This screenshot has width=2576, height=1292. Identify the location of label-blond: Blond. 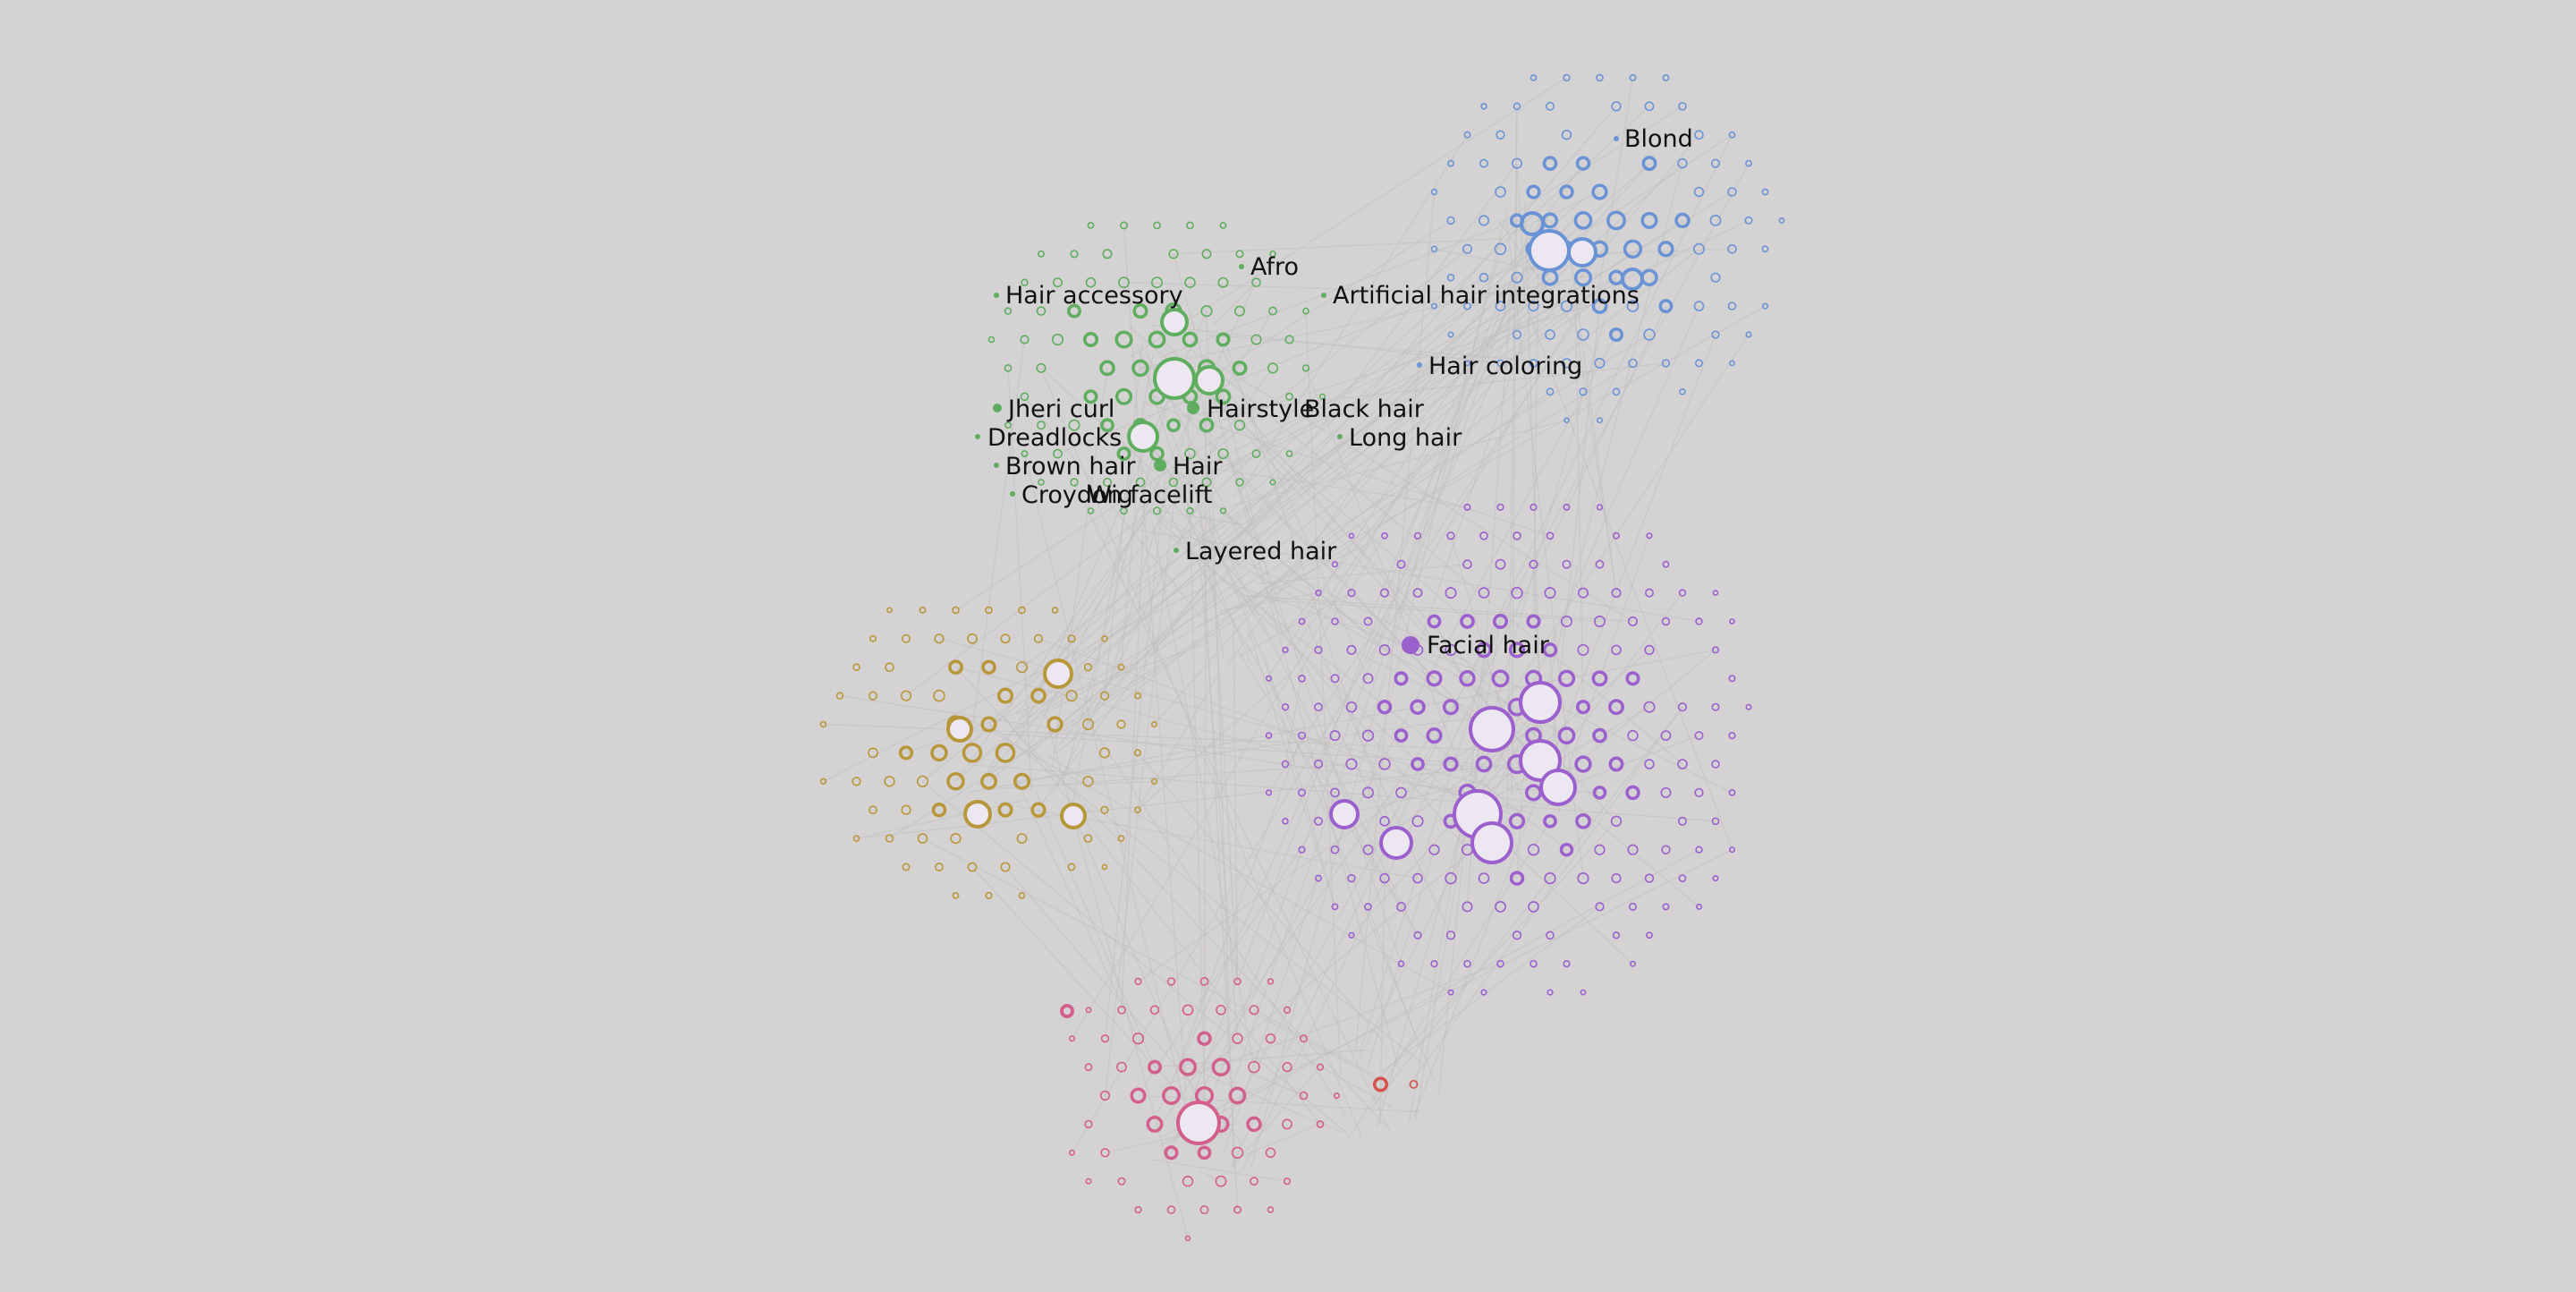
(1658, 139).